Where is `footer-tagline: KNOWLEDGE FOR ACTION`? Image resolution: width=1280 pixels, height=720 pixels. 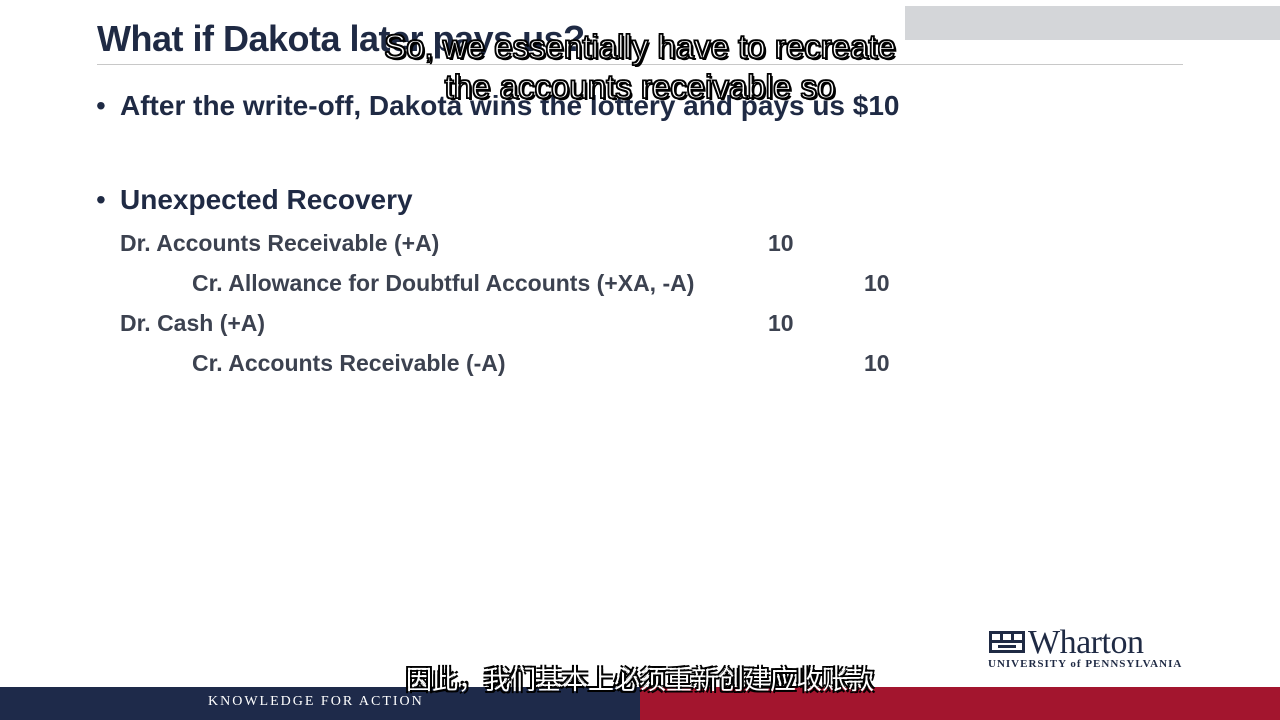 footer-tagline: KNOWLEDGE FOR ACTION is located at coordinates (316, 701).